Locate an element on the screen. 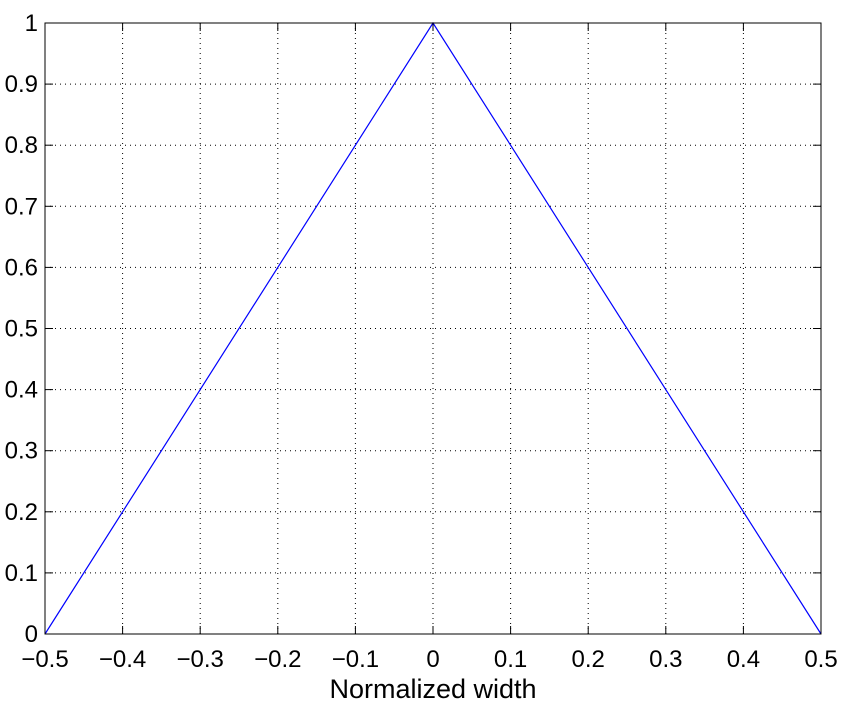 The height and width of the screenshot is (710, 849). x-tick-label: 0.1 is located at coordinates (510, 659).